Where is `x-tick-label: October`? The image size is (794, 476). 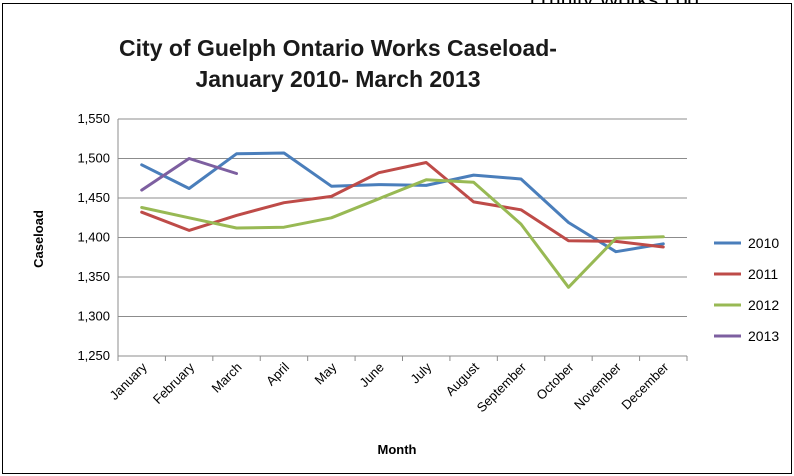 x-tick-label: October is located at coordinates (555, 381).